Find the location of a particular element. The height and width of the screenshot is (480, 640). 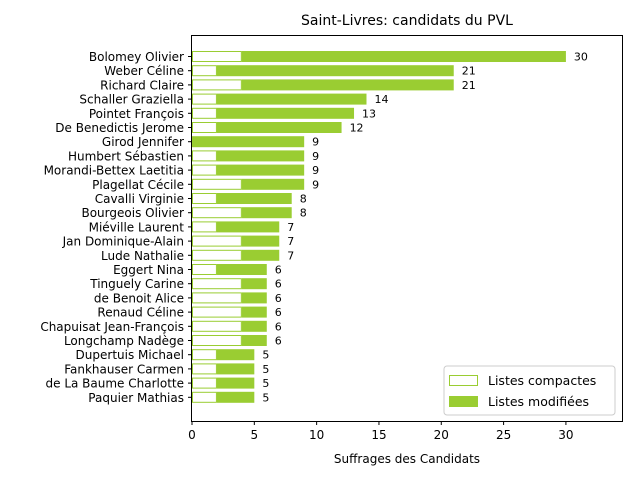

y-tick-label: Dupertuis Michael is located at coordinates (130, 355).